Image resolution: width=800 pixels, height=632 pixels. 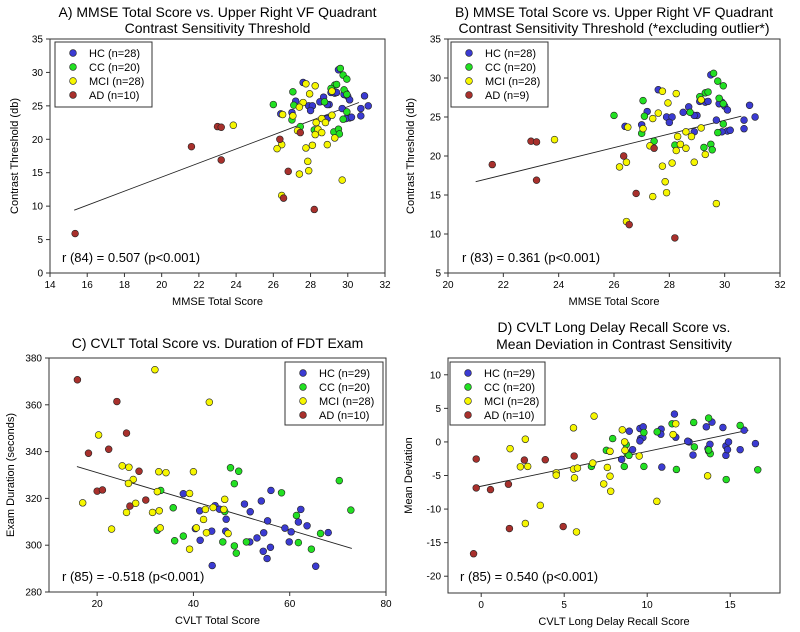 I want to click on legend-marker-cc, so click(x=303, y=387).